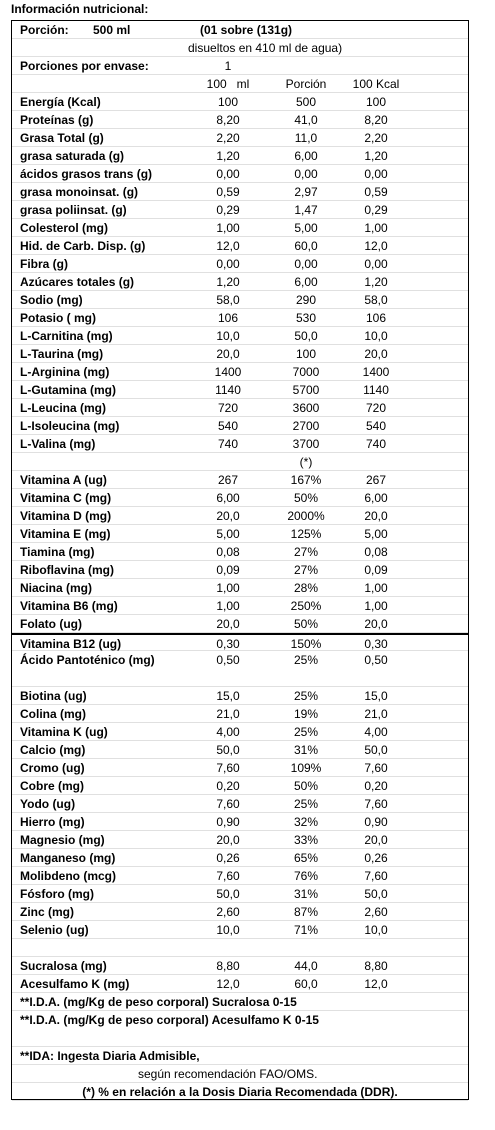  What do you see at coordinates (240, 462) in the screenshot?
I see `table-row: (*)` at bounding box center [240, 462].